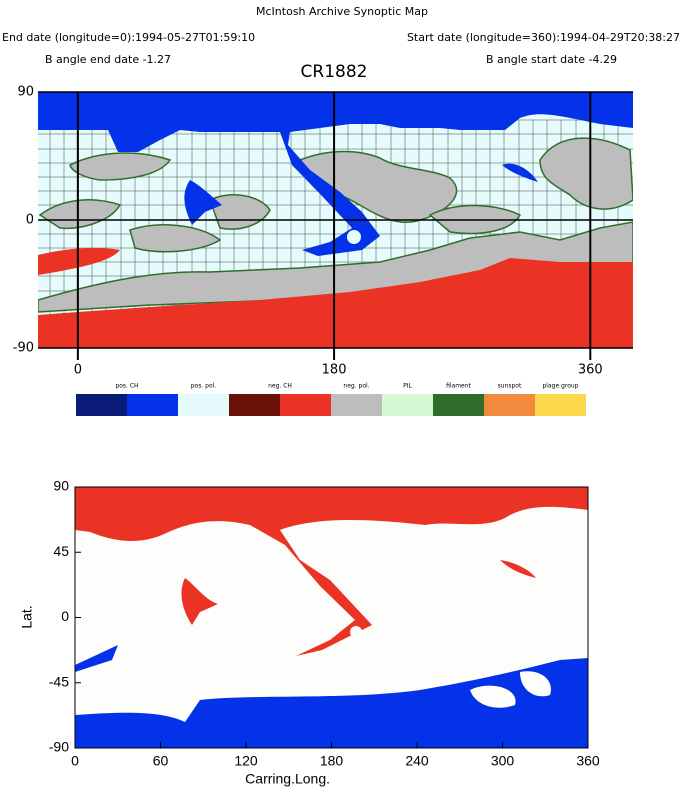 This screenshot has width=685, height=796. What do you see at coordinates (126, 386) in the screenshot?
I see `legend-label: pos. CH` at bounding box center [126, 386].